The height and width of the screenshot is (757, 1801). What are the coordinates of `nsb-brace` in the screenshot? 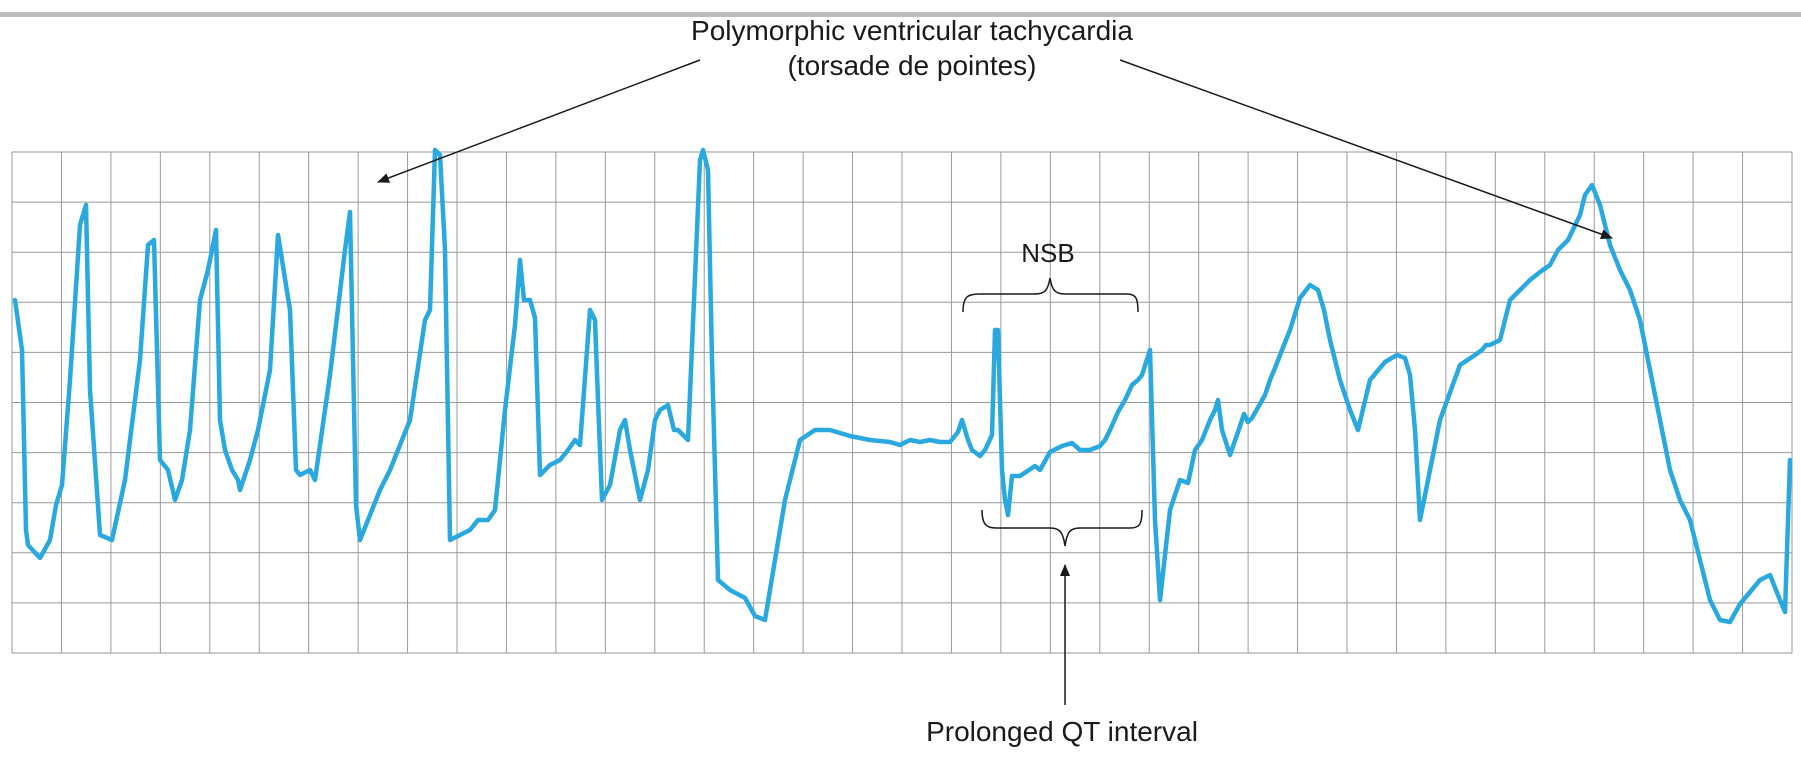 It's located at (1050, 295).